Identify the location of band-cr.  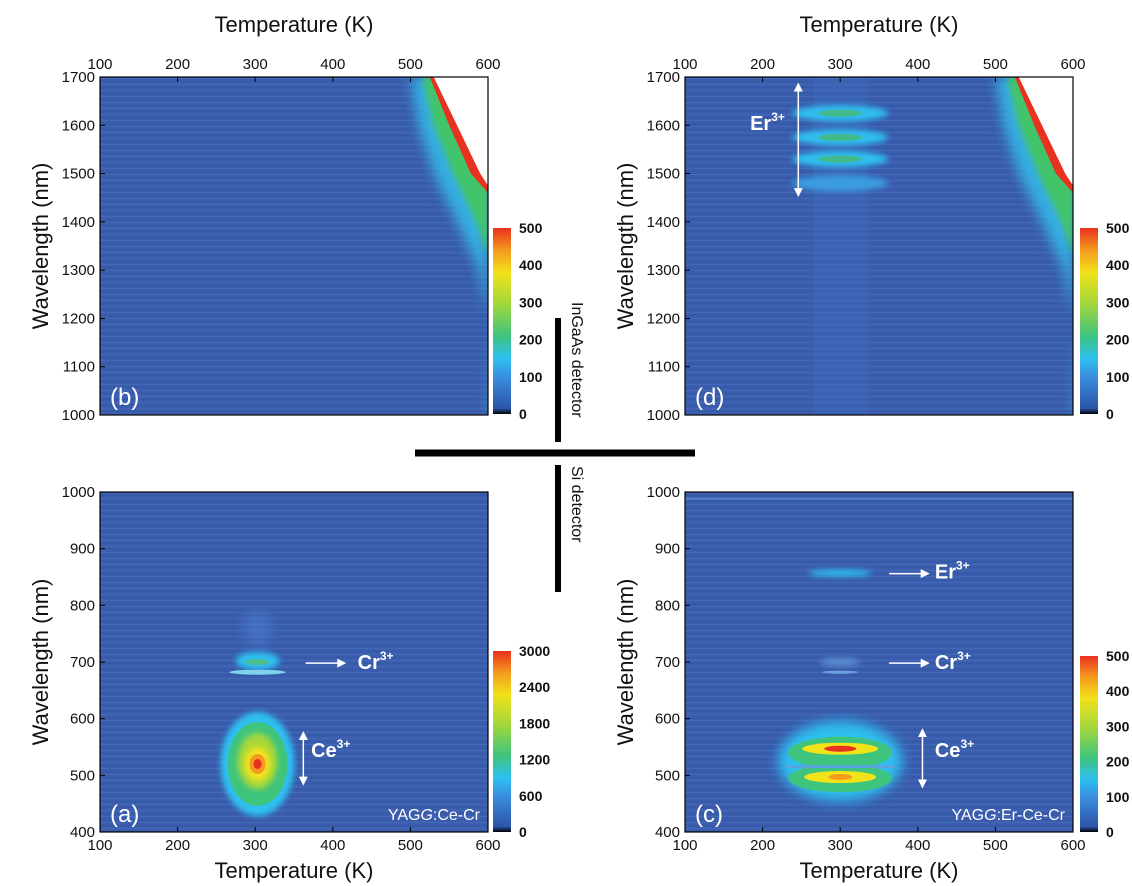
(840, 662).